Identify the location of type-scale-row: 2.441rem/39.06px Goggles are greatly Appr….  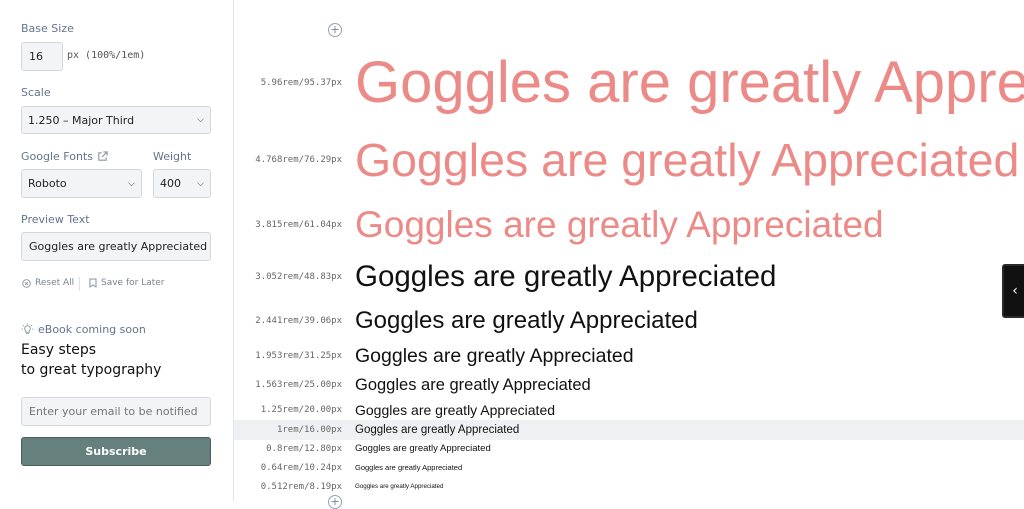
(629, 321).